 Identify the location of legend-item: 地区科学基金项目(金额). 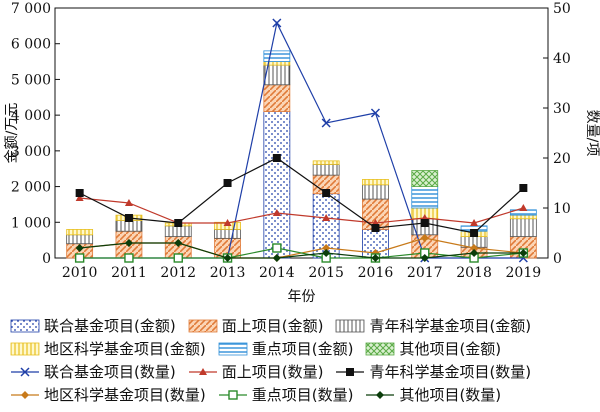
(108, 348).